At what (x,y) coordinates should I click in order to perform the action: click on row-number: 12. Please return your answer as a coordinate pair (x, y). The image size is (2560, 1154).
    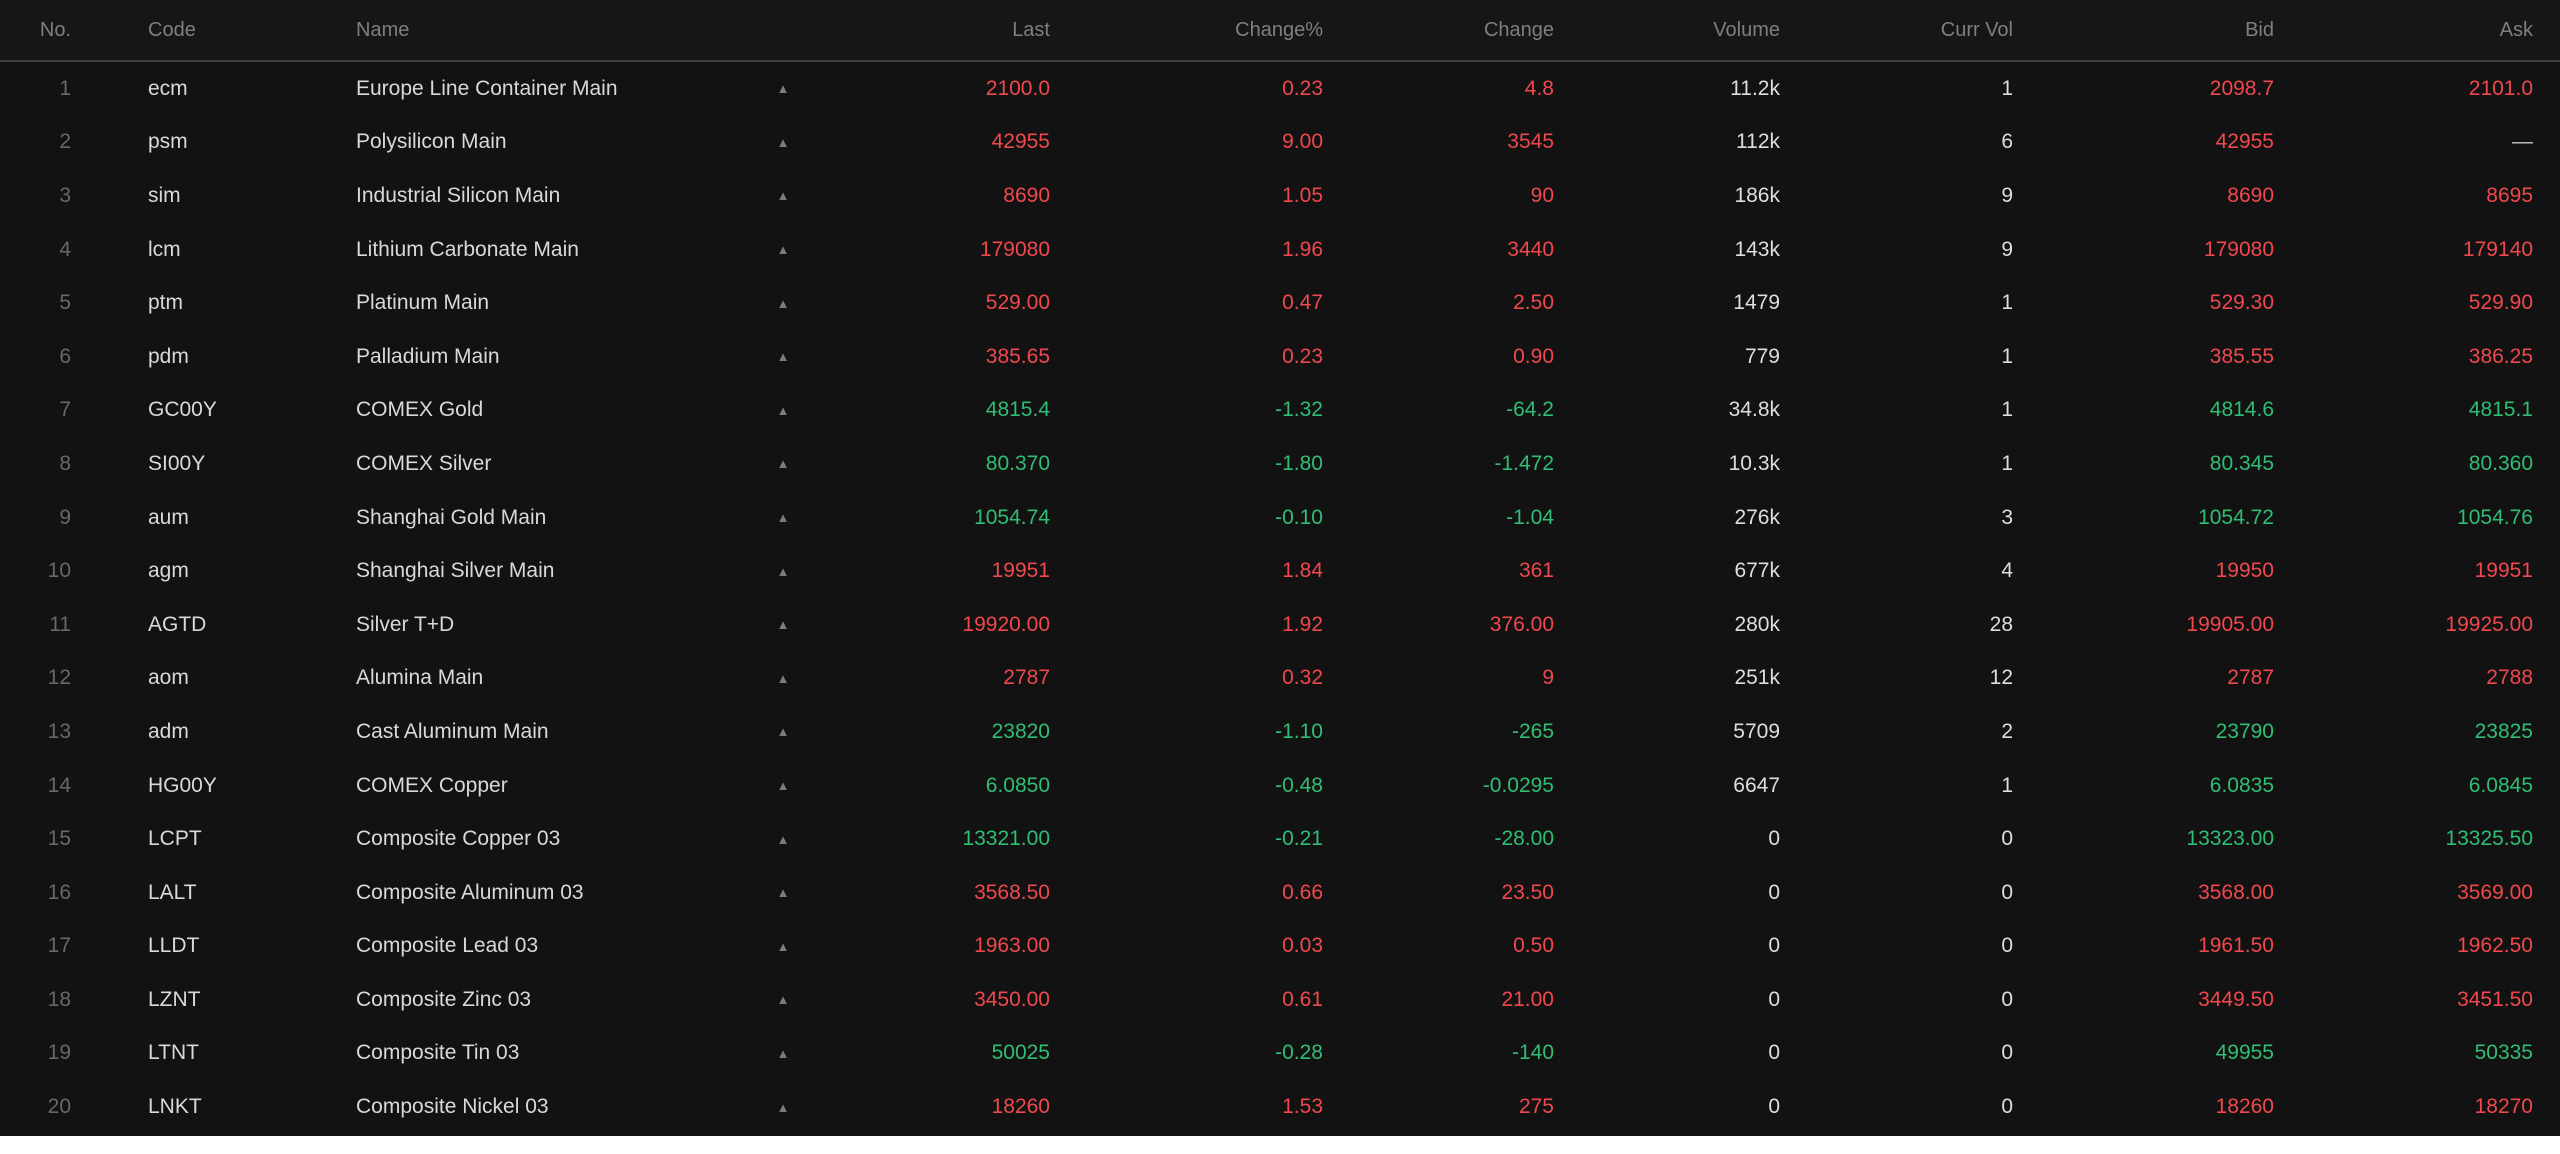
    Looking at the image, I should click on (59, 678).